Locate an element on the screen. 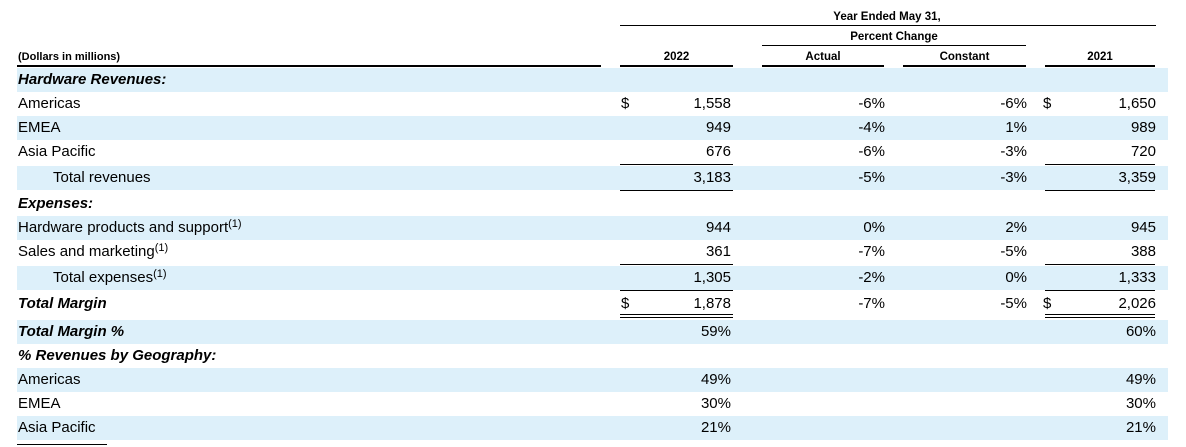  table-row: EMEA 30% 30% is located at coordinates (592, 404).